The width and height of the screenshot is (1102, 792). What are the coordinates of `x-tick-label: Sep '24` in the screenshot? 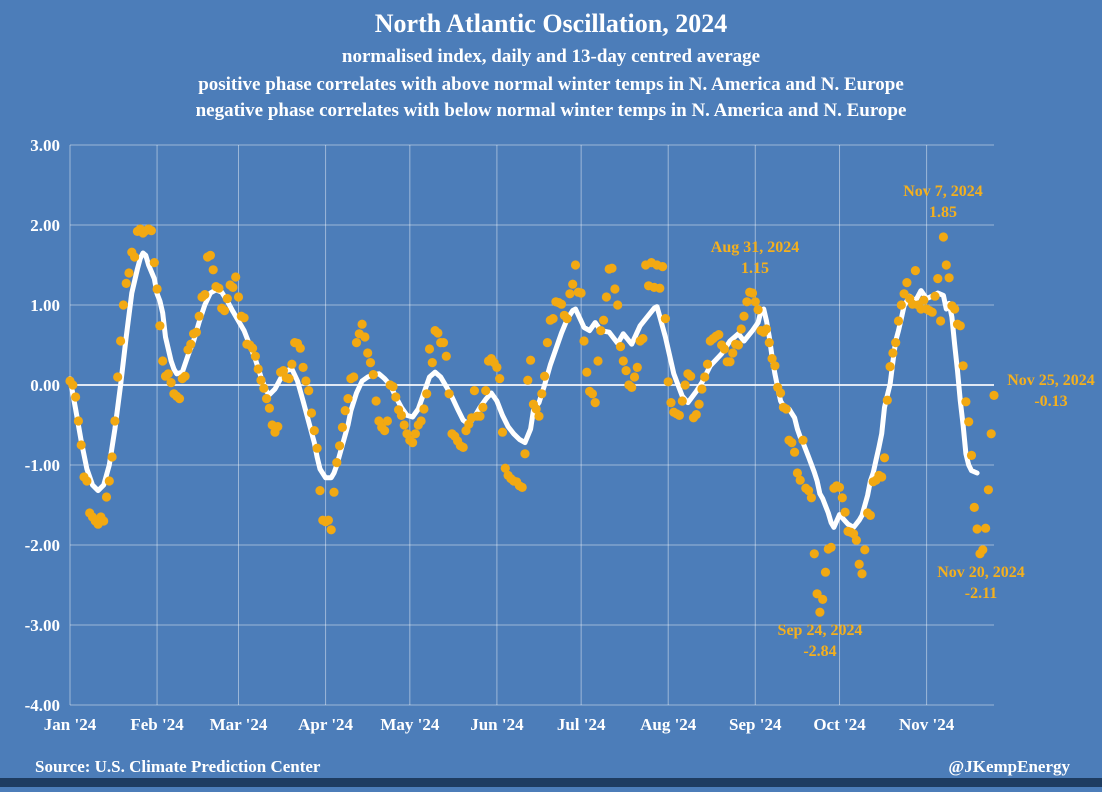 It's located at (755, 724).